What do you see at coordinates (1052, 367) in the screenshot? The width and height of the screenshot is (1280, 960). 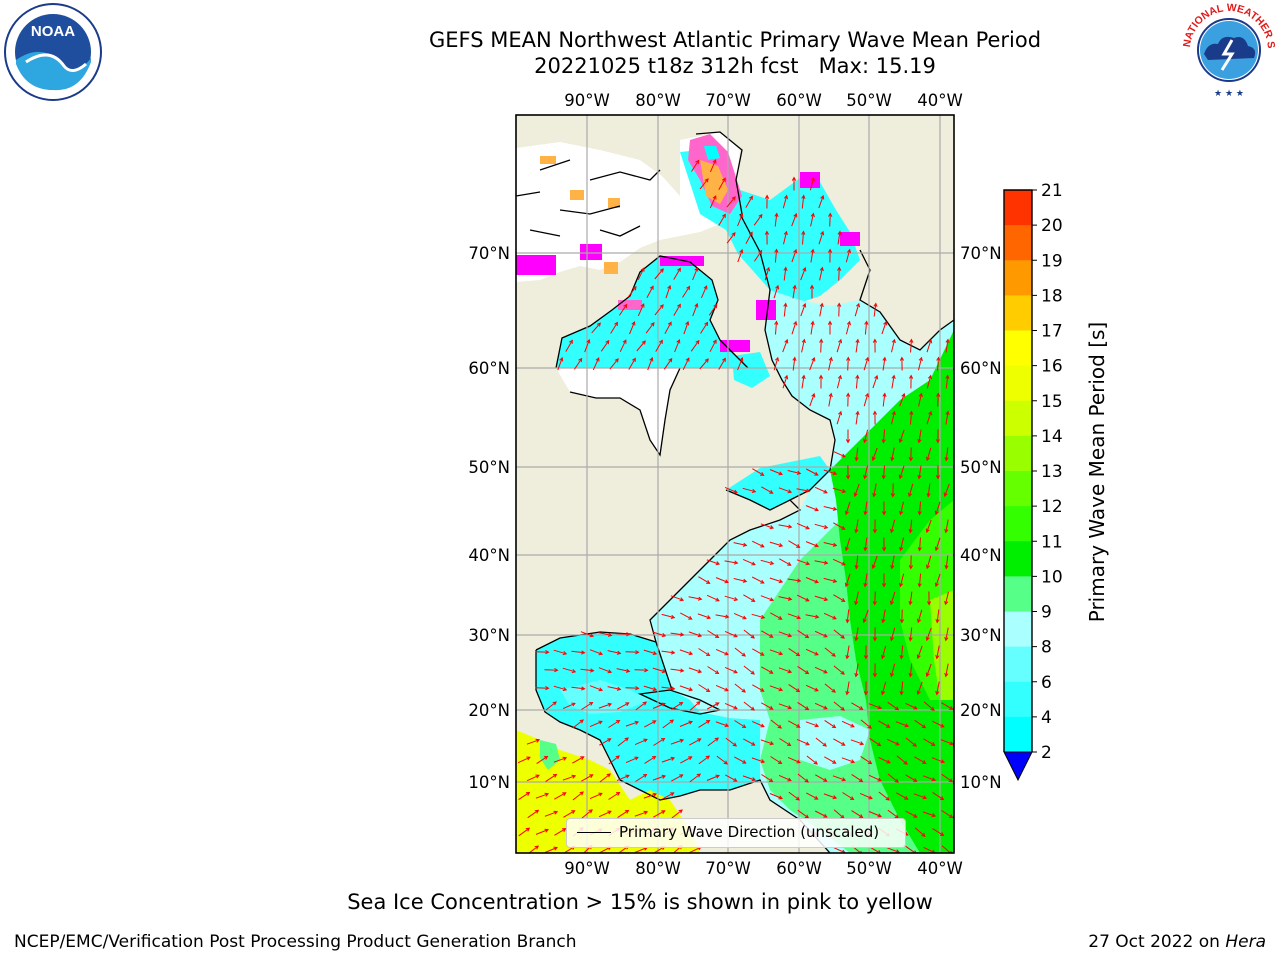 I see `colorbar-tick-label: 16` at bounding box center [1052, 367].